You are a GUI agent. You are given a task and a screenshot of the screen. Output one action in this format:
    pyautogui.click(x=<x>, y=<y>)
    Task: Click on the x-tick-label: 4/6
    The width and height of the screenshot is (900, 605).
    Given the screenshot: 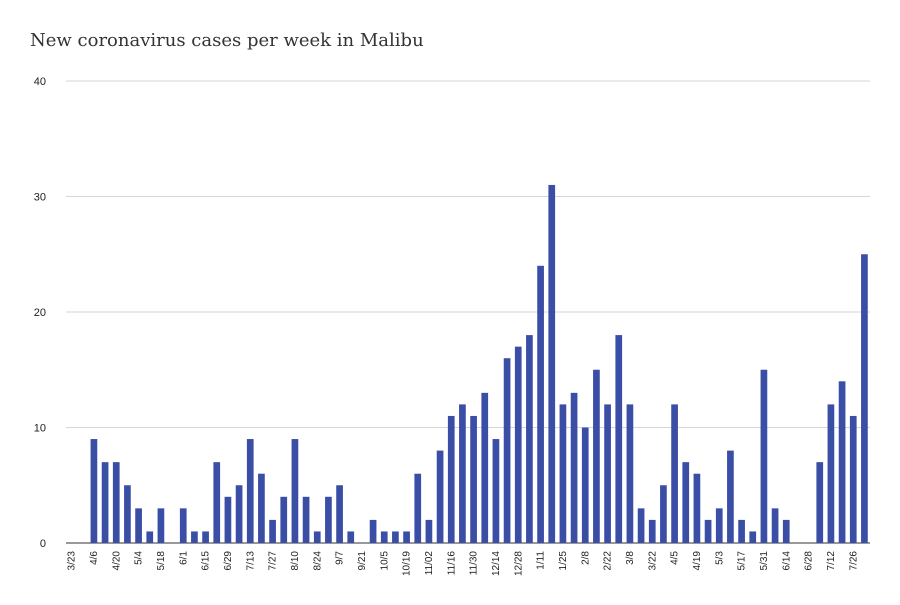 What is the action you would take?
    pyautogui.click(x=94, y=558)
    